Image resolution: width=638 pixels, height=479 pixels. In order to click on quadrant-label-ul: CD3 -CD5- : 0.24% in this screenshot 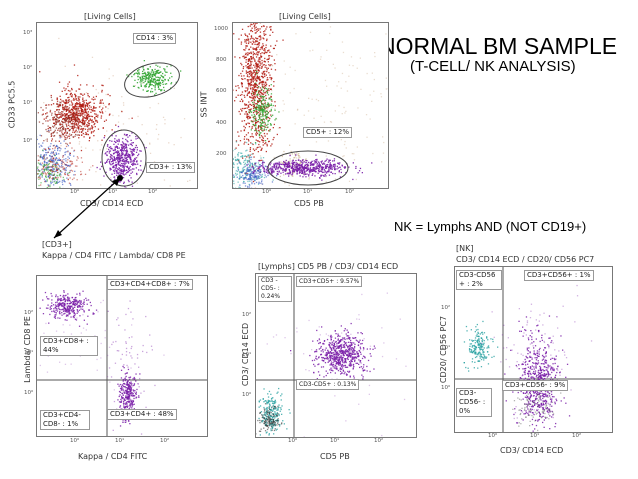, I will do `click(275, 289)`.